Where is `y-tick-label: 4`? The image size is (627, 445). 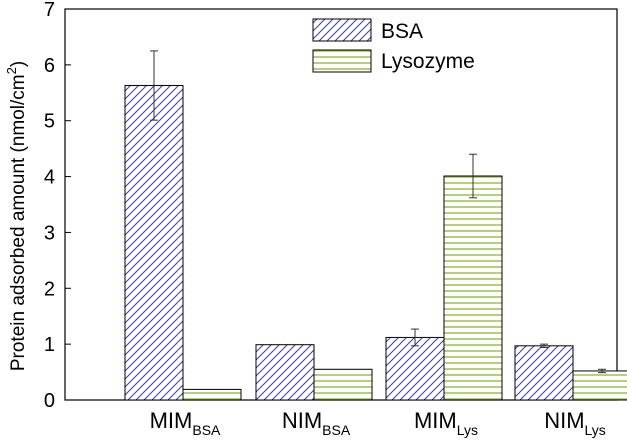 y-tick-label: 4 is located at coordinates (49, 178).